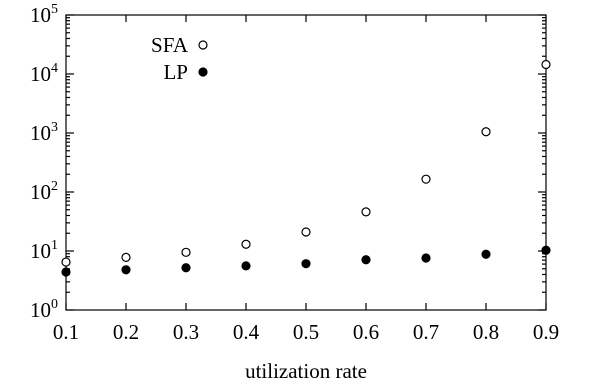  I want to click on x-tick-label: 0.4, so click(246, 332).